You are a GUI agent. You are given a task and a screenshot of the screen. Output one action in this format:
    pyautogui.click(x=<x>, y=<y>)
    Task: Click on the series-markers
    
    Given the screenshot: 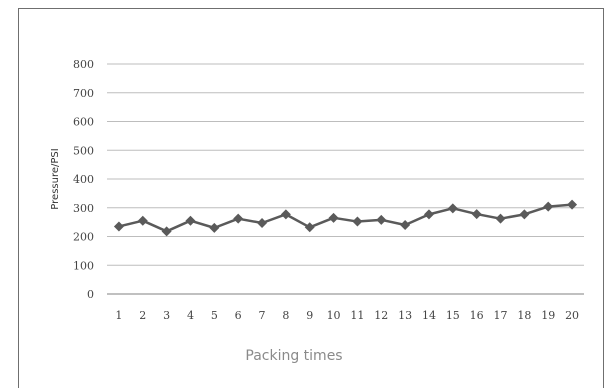 What is the action you would take?
    pyautogui.click(x=345, y=218)
    